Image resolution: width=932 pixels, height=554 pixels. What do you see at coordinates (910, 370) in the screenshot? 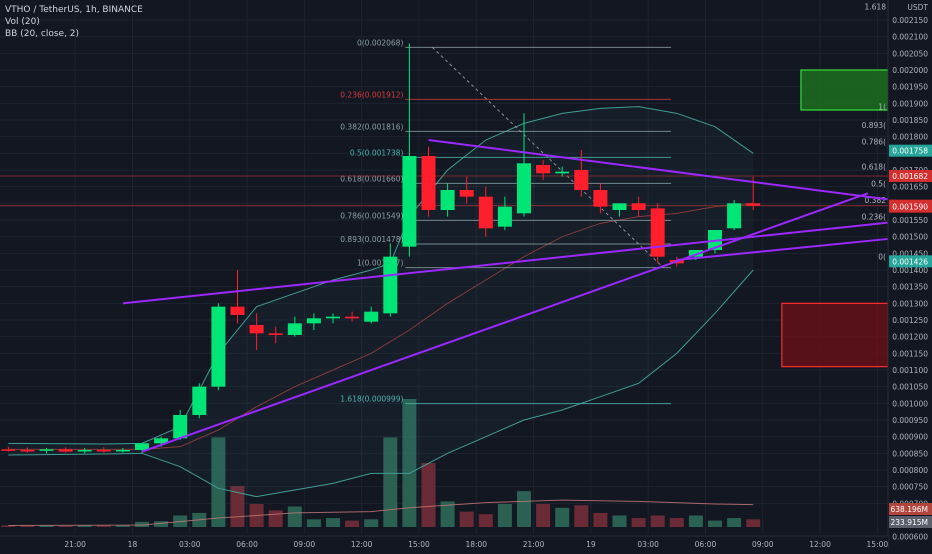
I see `price-tick-label: 0.001100` at bounding box center [910, 370].